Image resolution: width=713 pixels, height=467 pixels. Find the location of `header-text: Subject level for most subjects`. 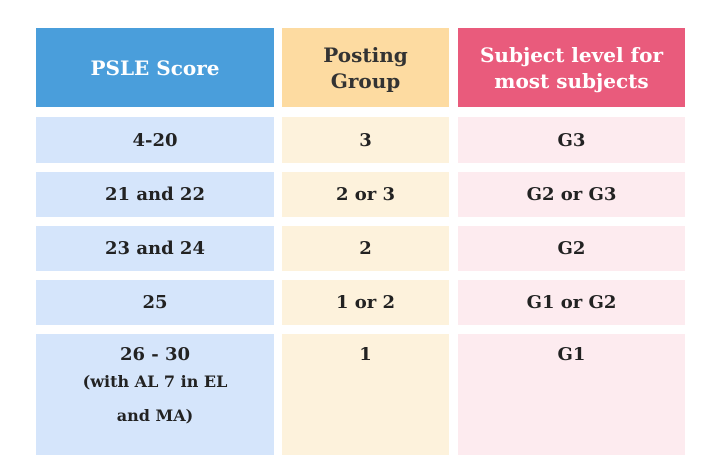

header-text: Subject level for most subjects is located at coordinates (571, 67).